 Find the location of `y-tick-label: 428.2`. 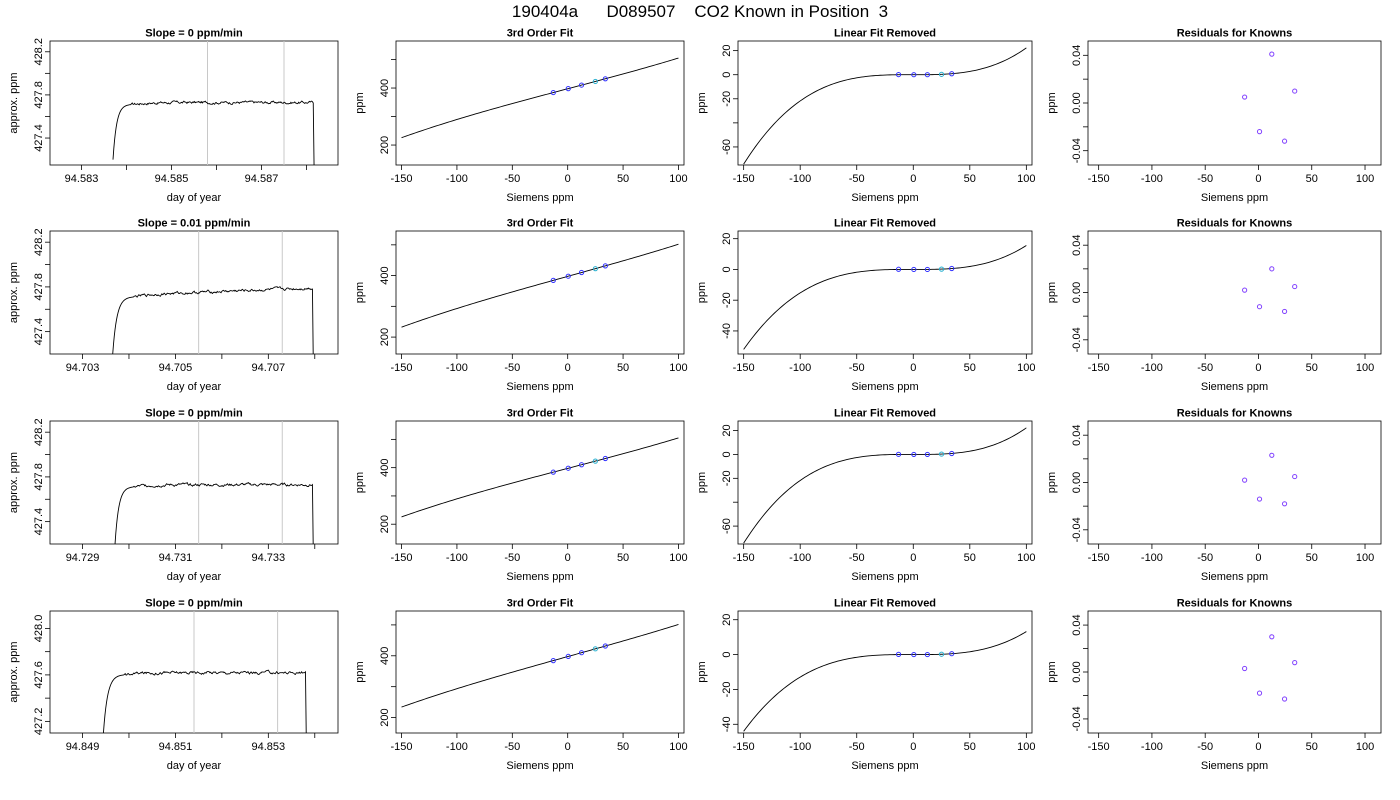

y-tick-label: 428.2 is located at coordinates (39, 432).